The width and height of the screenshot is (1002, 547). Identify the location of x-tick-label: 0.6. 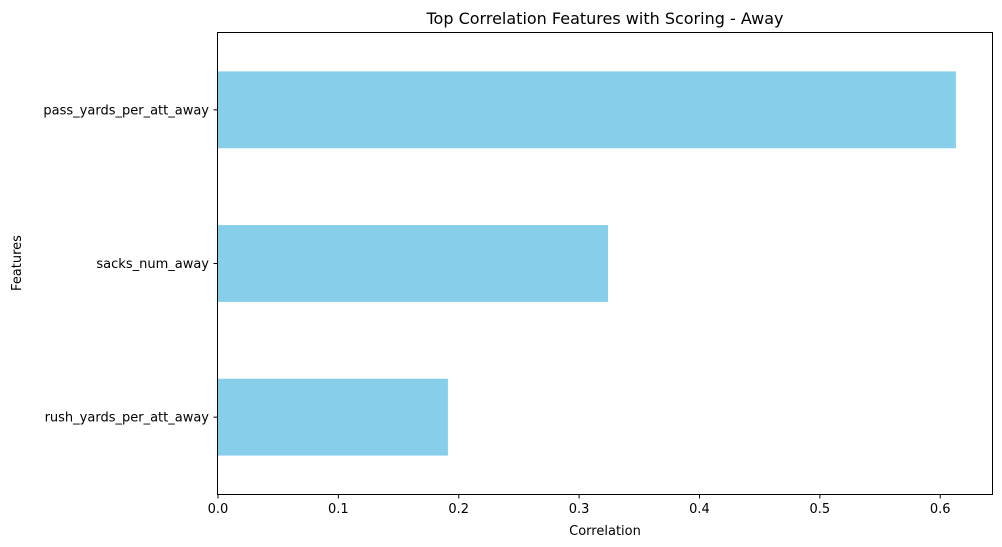
(940, 509).